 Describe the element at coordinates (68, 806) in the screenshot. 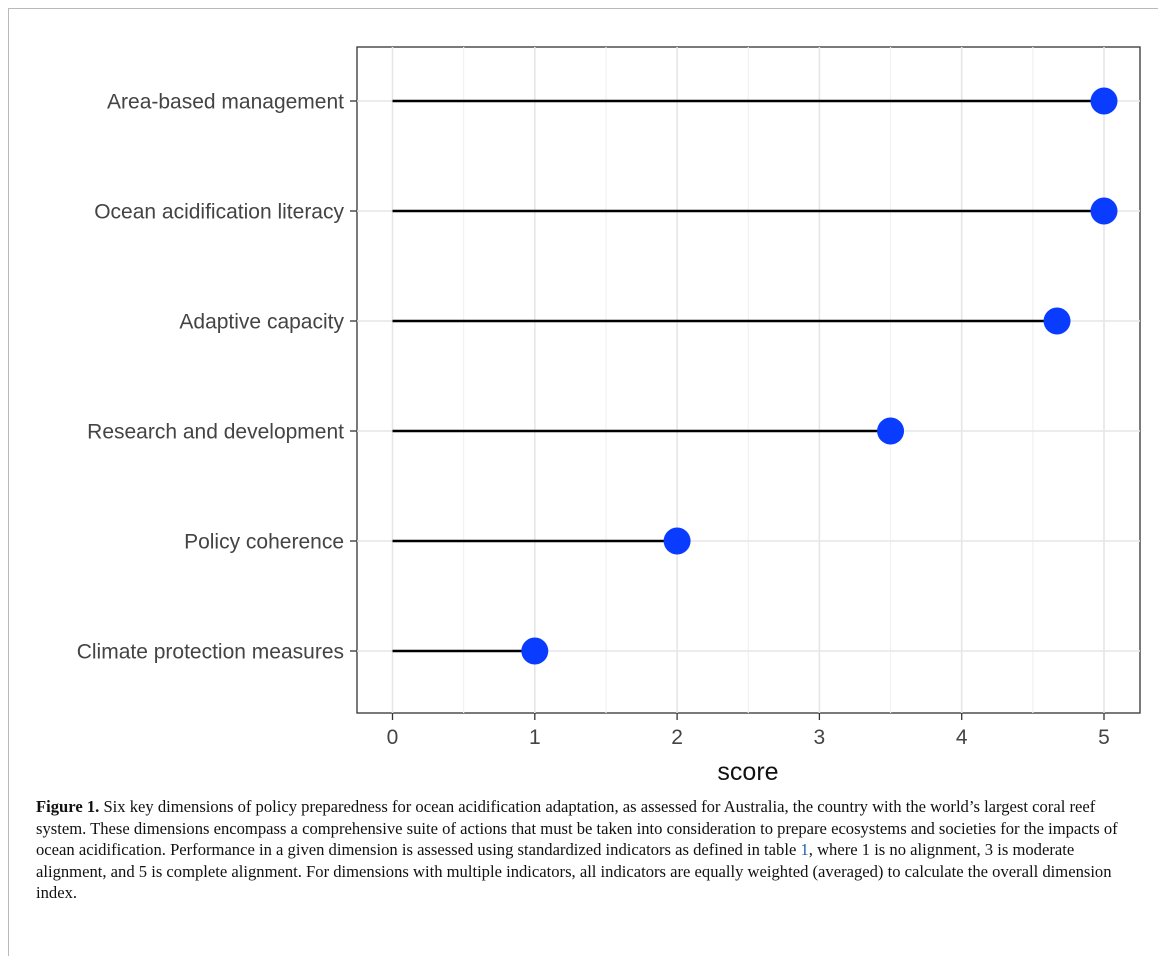

I see `caption-label: Figure 1.` at that location.